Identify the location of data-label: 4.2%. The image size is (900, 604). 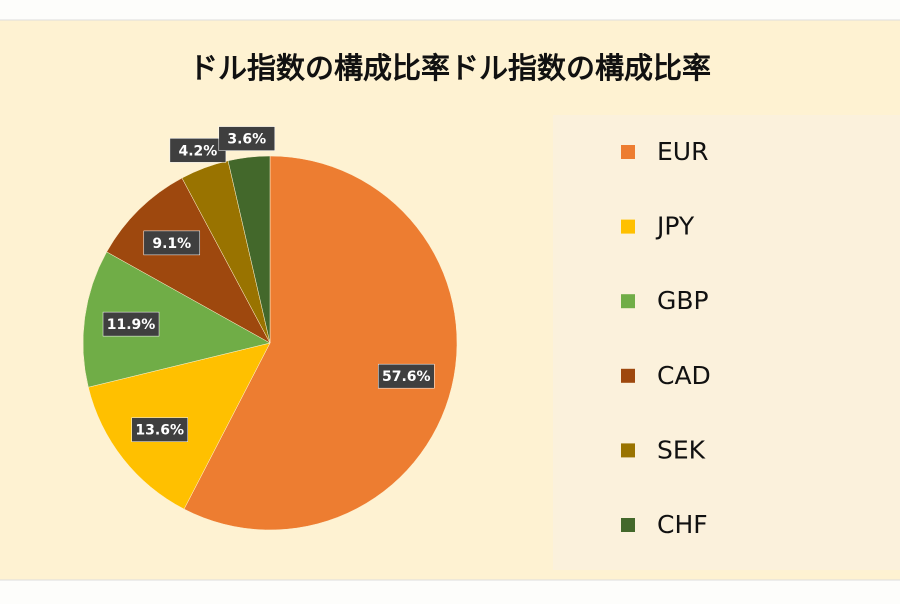
(197, 151).